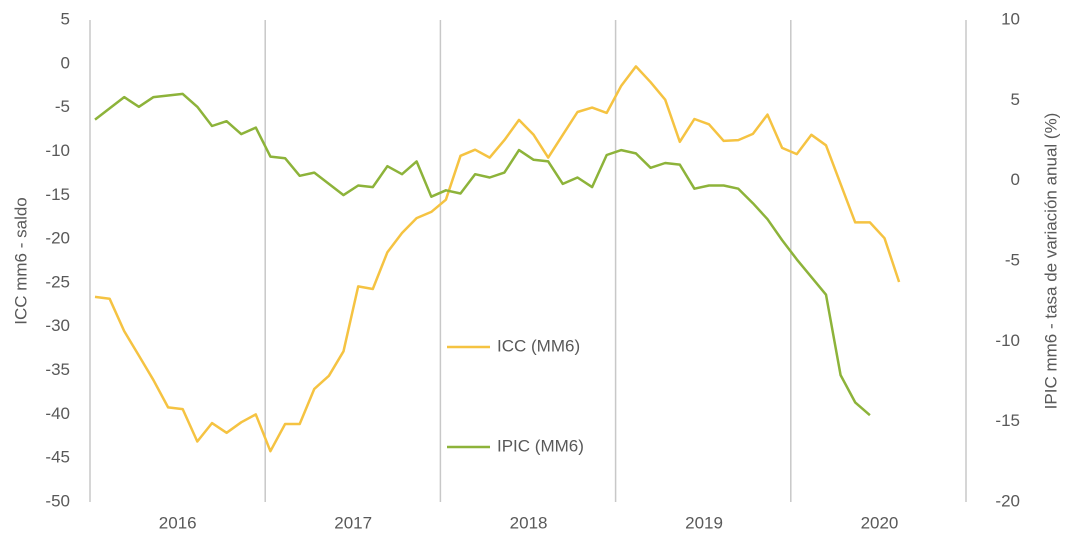  What do you see at coordinates (1010, 18) in the screenshot?
I see `y2-tick-label: 10` at bounding box center [1010, 18].